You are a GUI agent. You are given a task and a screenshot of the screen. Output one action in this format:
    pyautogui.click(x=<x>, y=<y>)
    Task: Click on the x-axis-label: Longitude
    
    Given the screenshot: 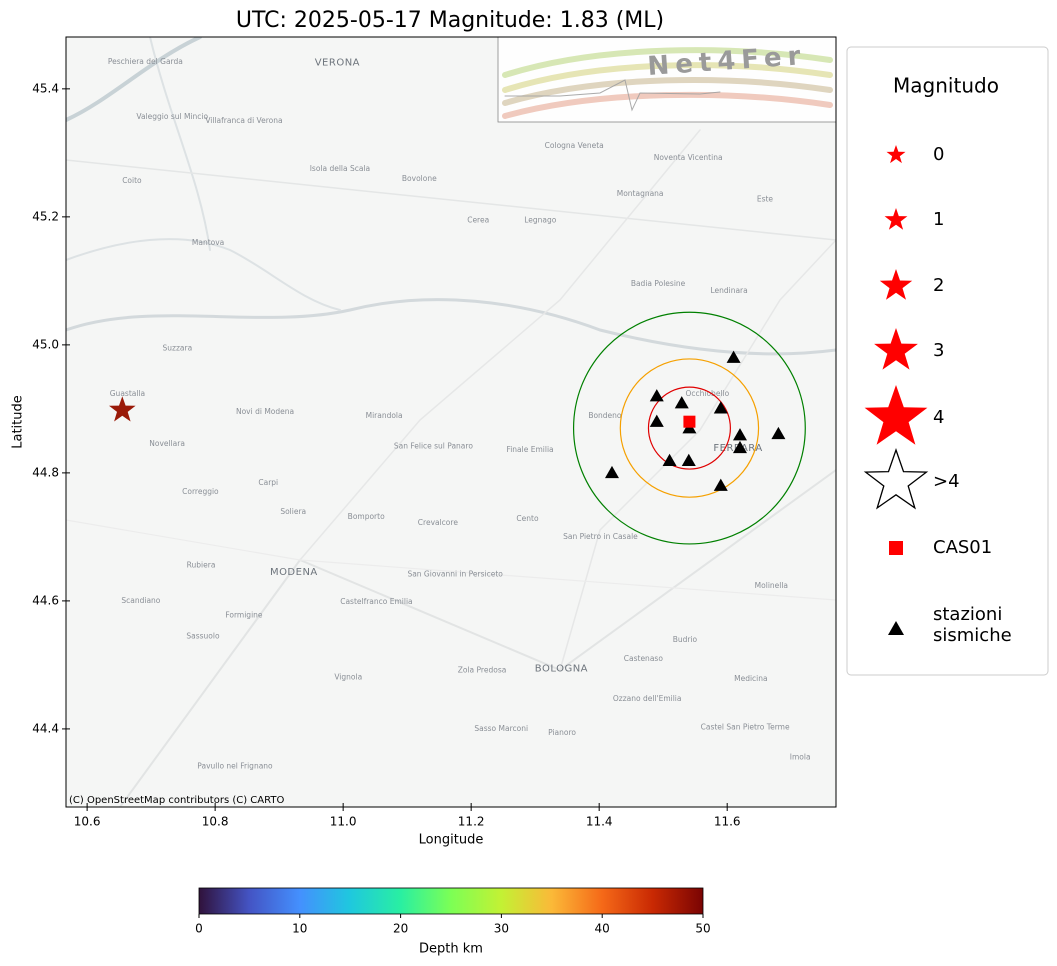 What is the action you would take?
    pyautogui.click(x=451, y=840)
    